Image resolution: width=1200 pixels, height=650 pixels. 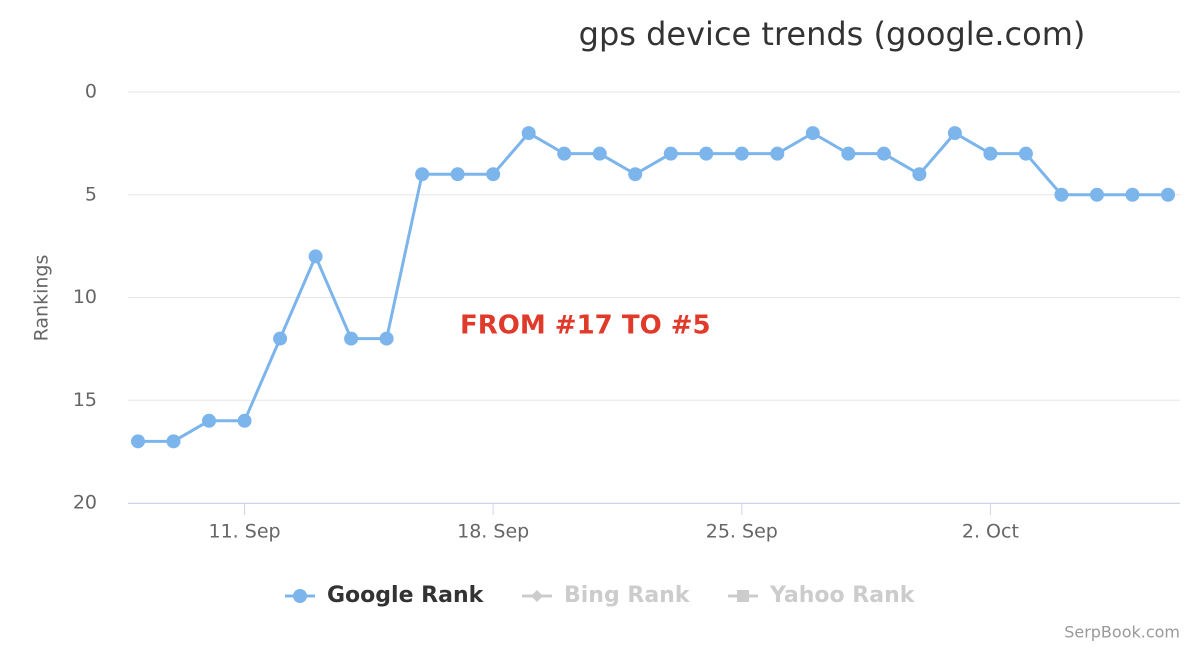 What do you see at coordinates (627, 595) in the screenshot?
I see `legend-label: Bing Rank` at bounding box center [627, 595].